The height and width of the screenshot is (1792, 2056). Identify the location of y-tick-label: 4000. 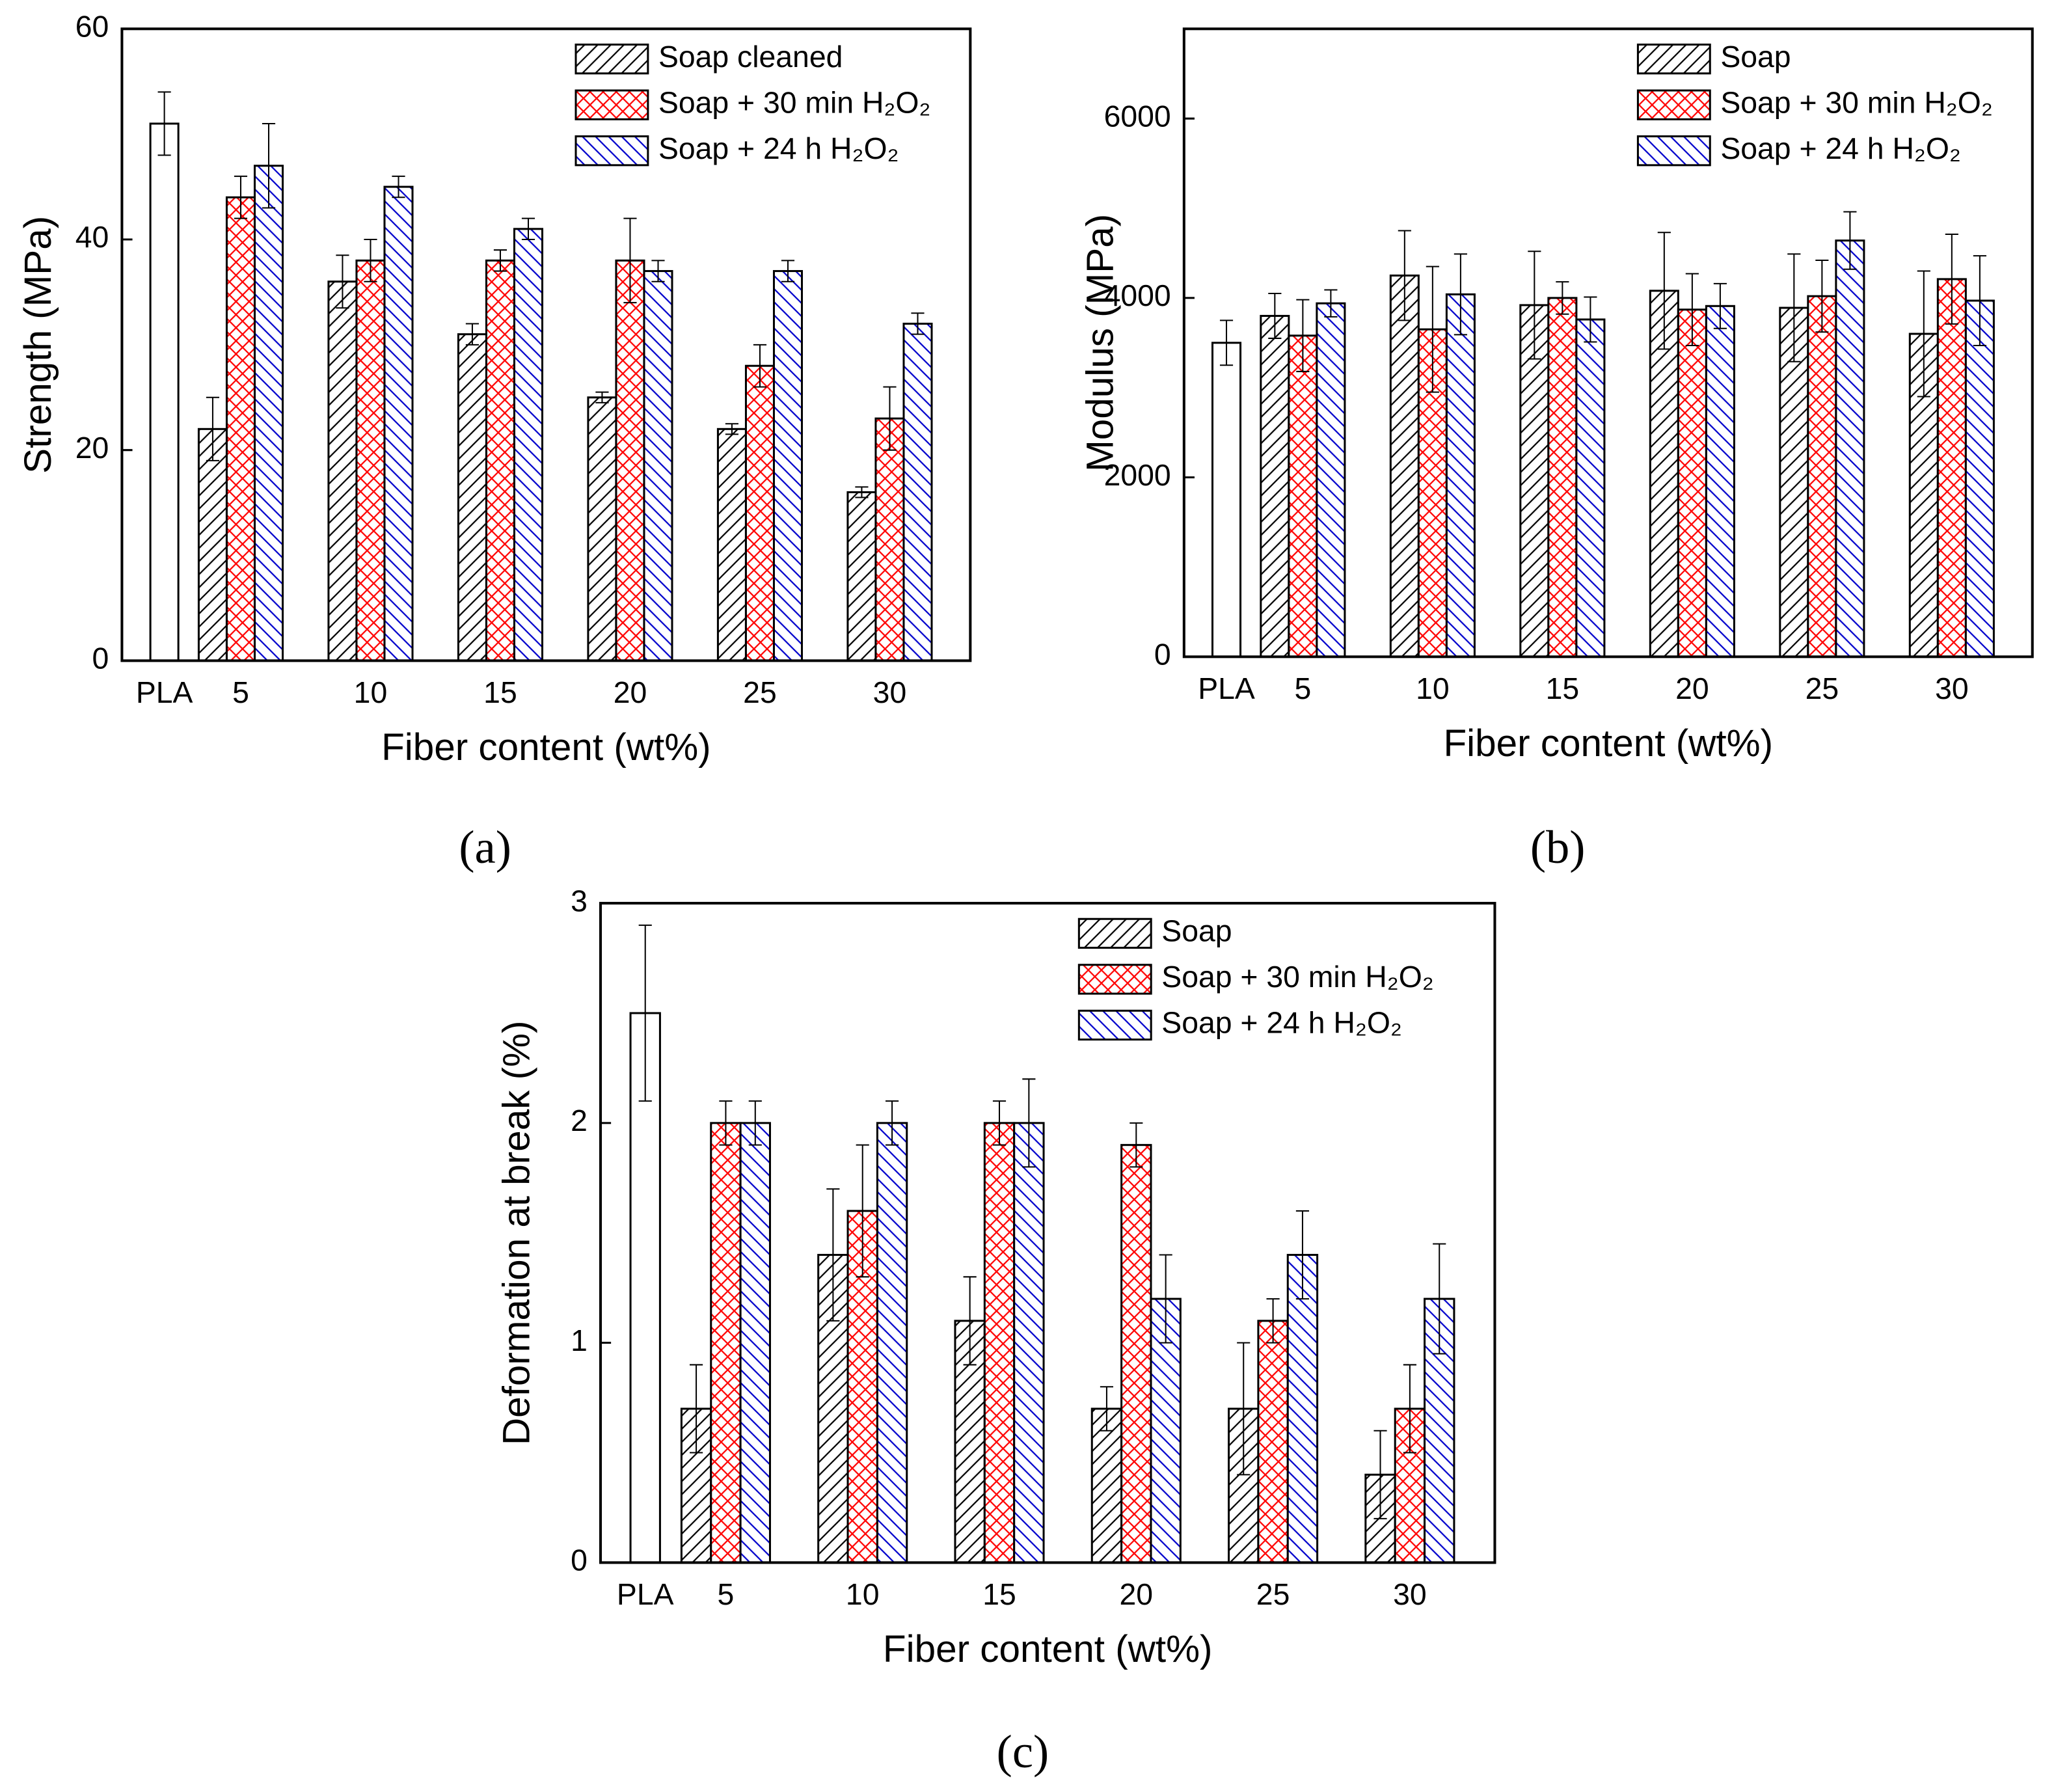
(1137, 295).